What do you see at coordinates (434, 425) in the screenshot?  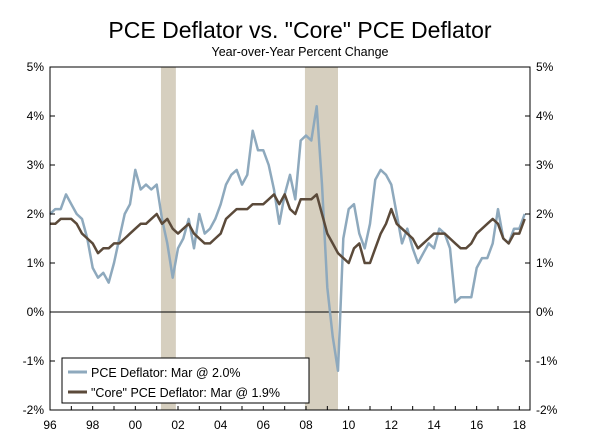 I see `x-tick-label: 14` at bounding box center [434, 425].